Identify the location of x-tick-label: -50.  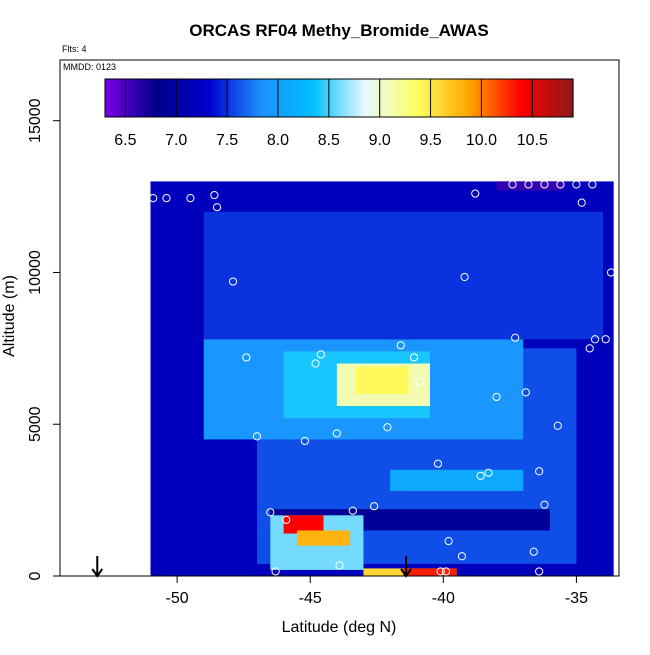
(177, 598).